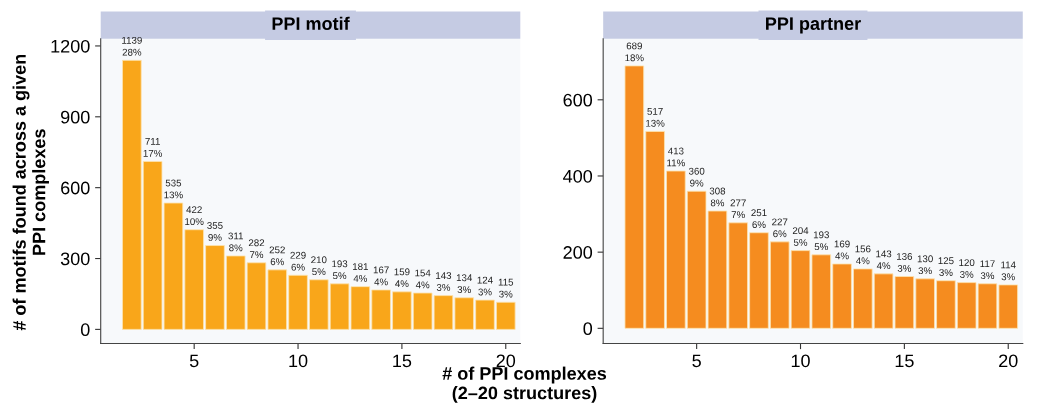 This screenshot has width=1049, height=409. What do you see at coordinates (967, 268) in the screenshot?
I see `data-label: 120 3%` at bounding box center [967, 268].